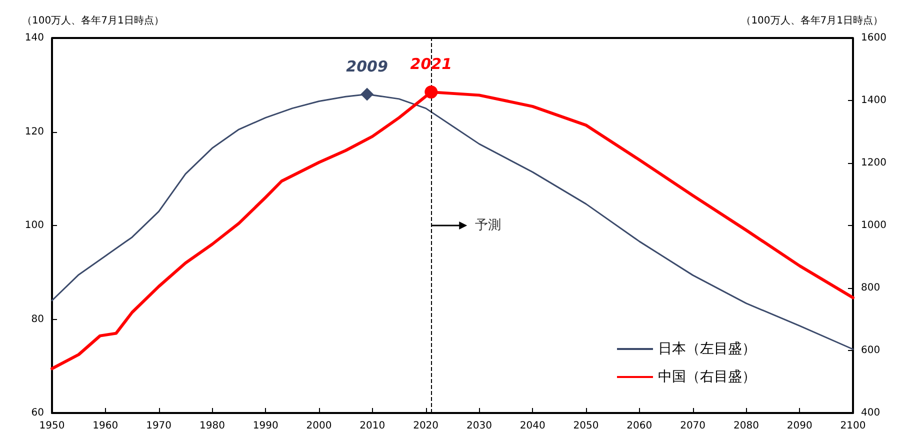 This screenshot has height=447, width=909. I want to click on y-tick-label: 140, so click(34, 38).